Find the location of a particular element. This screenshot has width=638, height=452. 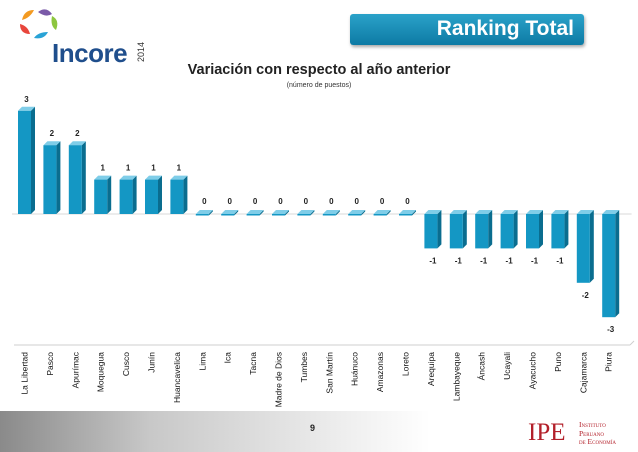

axis-floor-edge is located at coordinates (632, 343).